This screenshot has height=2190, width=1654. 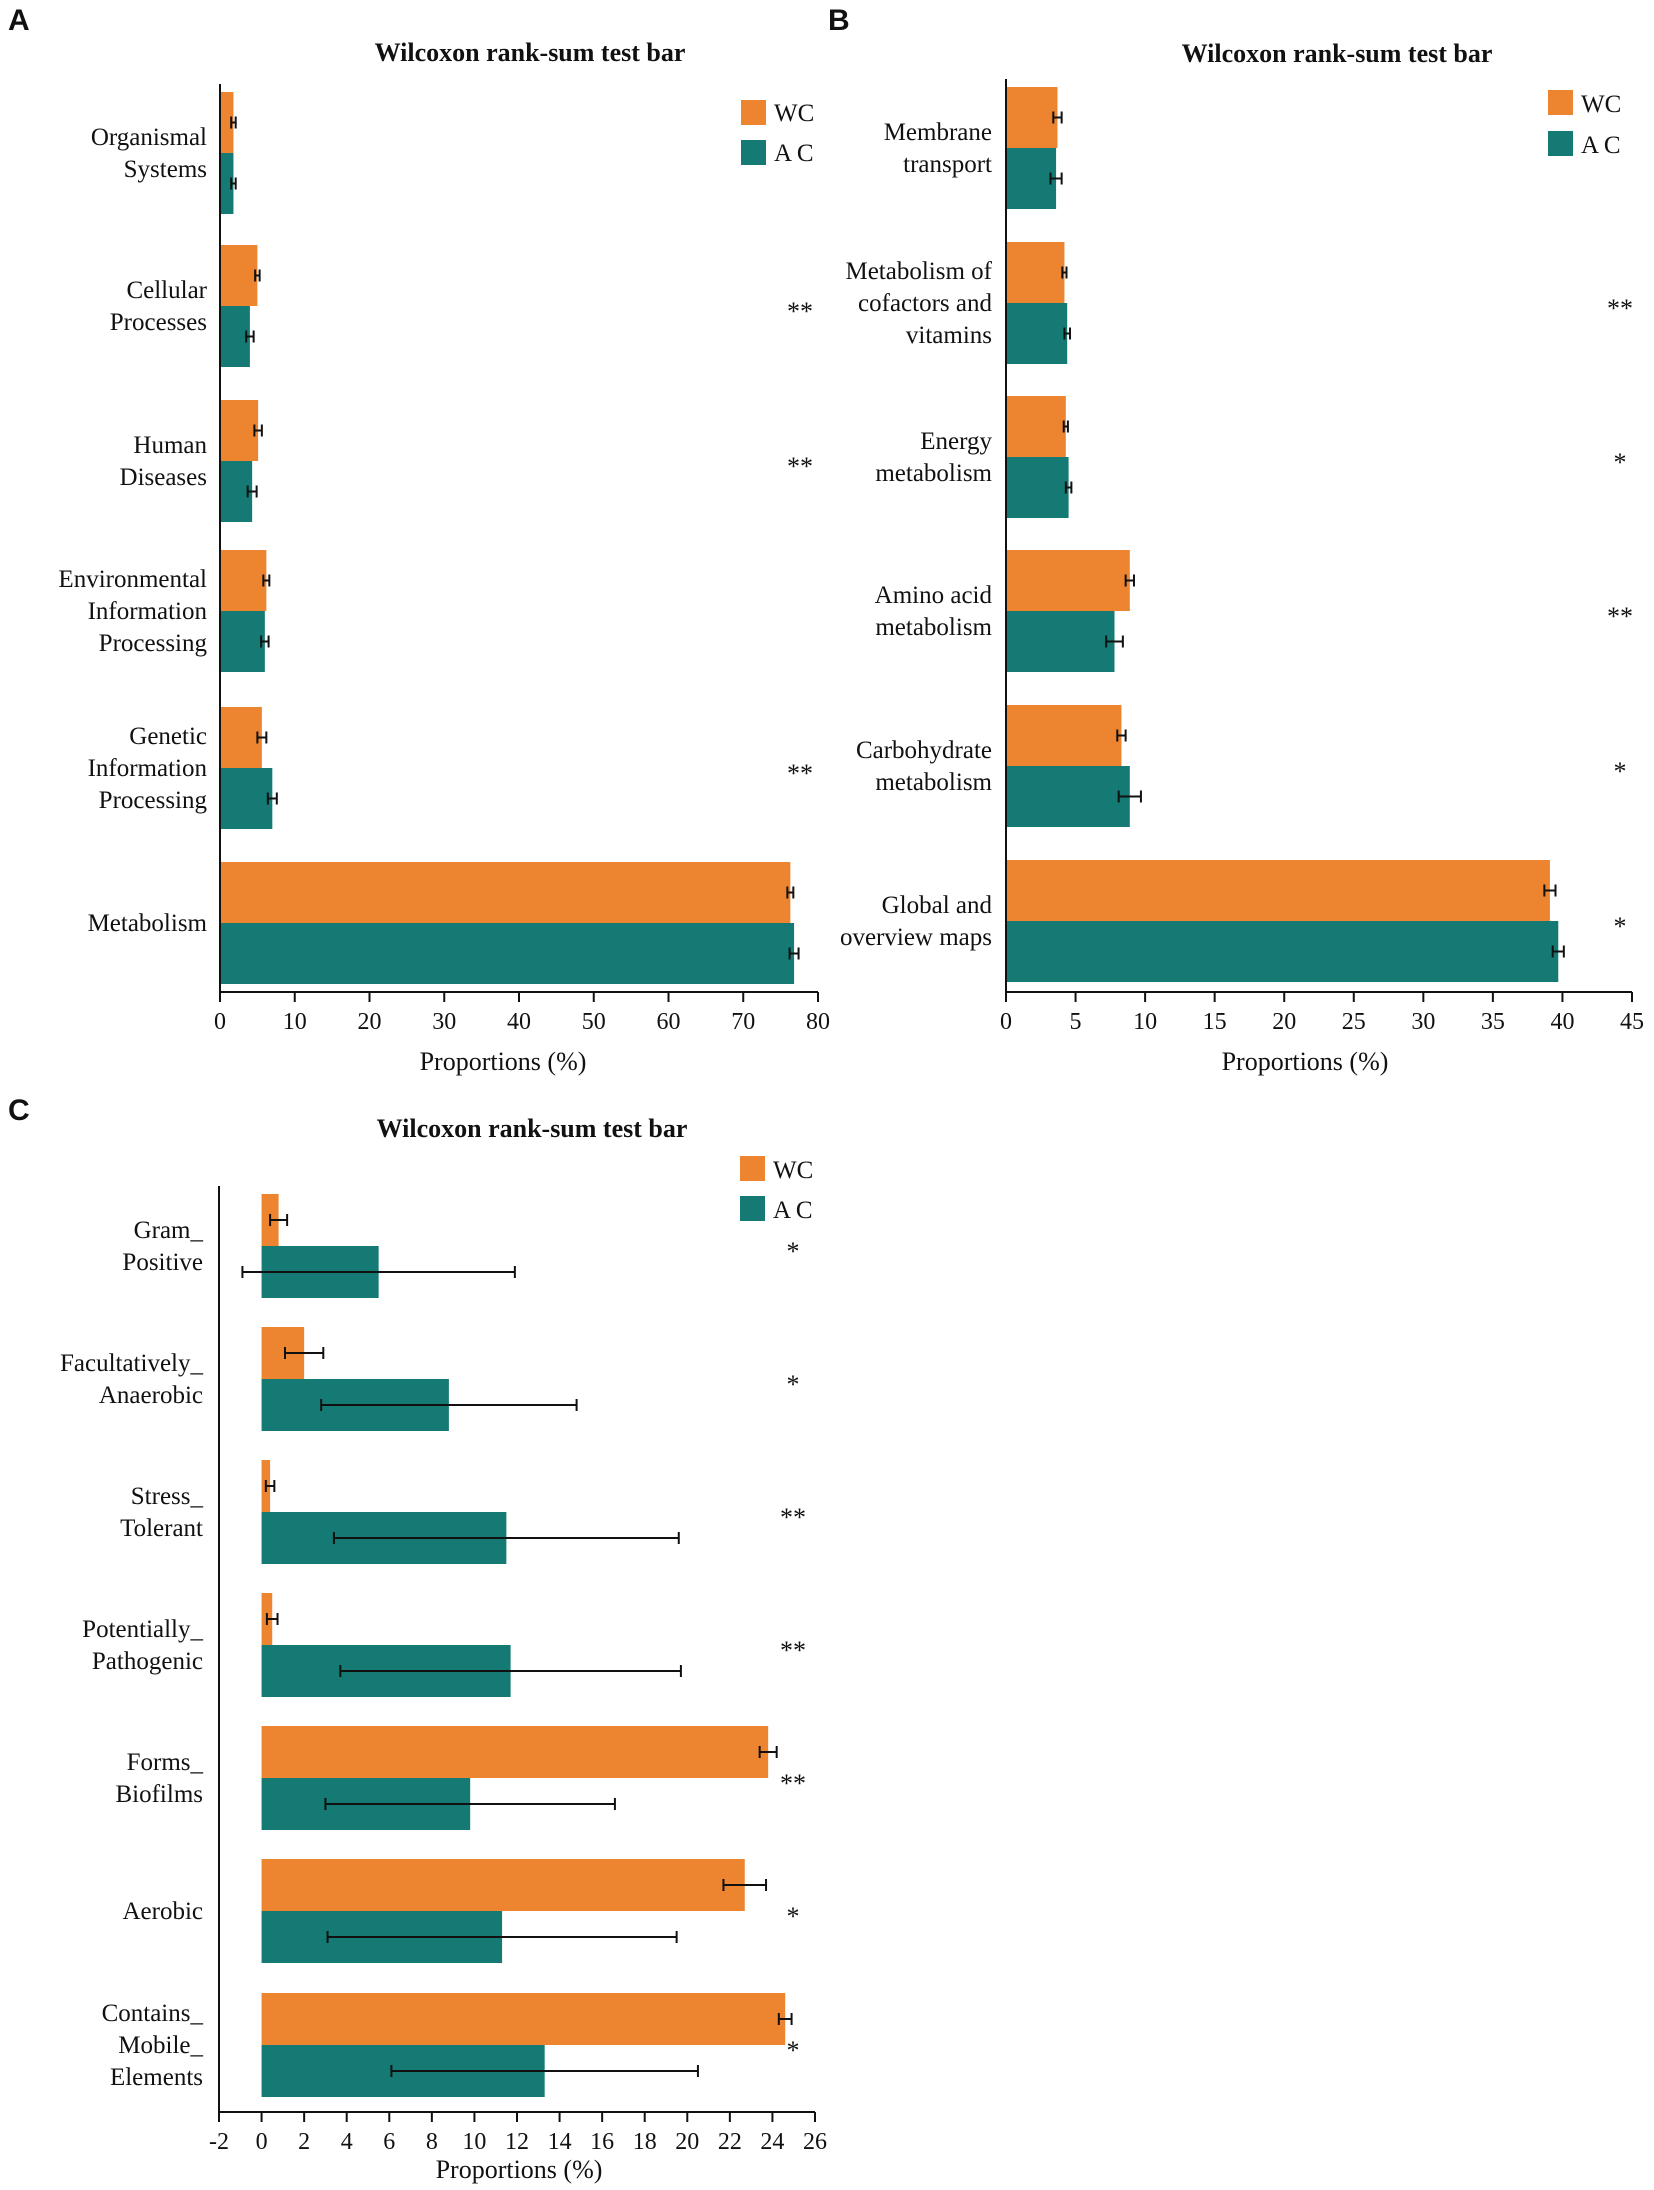 I want to click on x-tick-label: 24, so click(x=772, y=2142).